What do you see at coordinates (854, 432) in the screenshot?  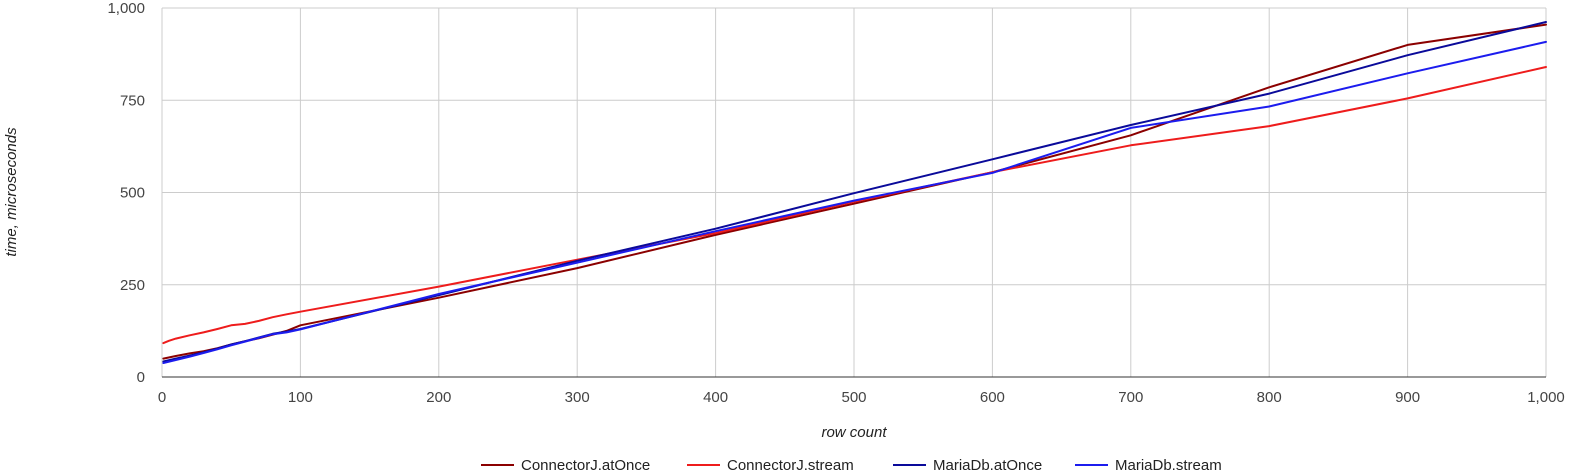 I see `x-axis-title: row count` at bounding box center [854, 432].